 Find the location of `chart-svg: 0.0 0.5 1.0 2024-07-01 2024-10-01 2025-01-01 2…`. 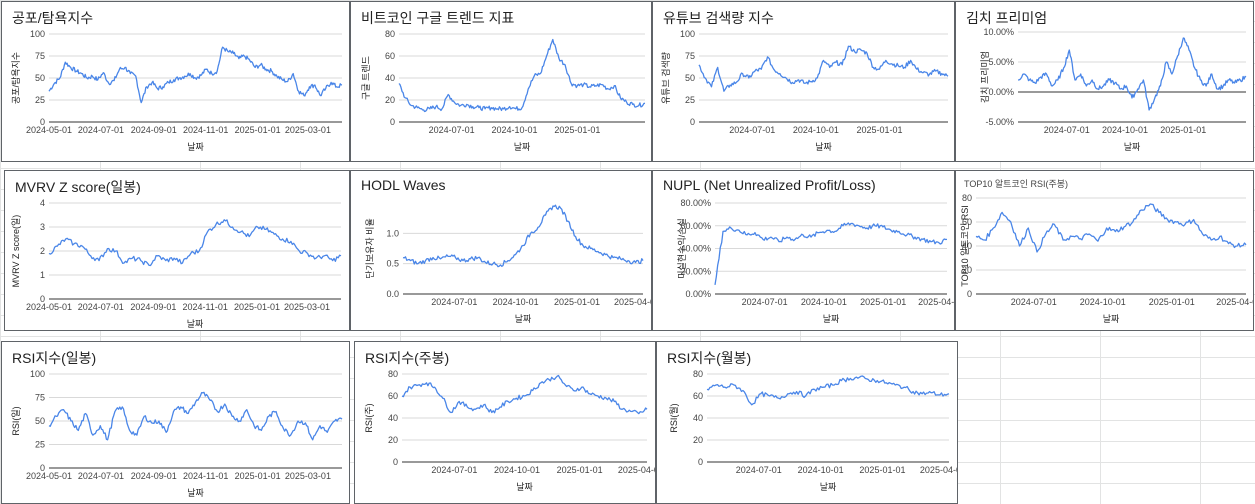

chart-svg: 0.0 0.5 1.0 2024-07-01 2024-10-01 2025-01-01 2… is located at coordinates (508, 264).